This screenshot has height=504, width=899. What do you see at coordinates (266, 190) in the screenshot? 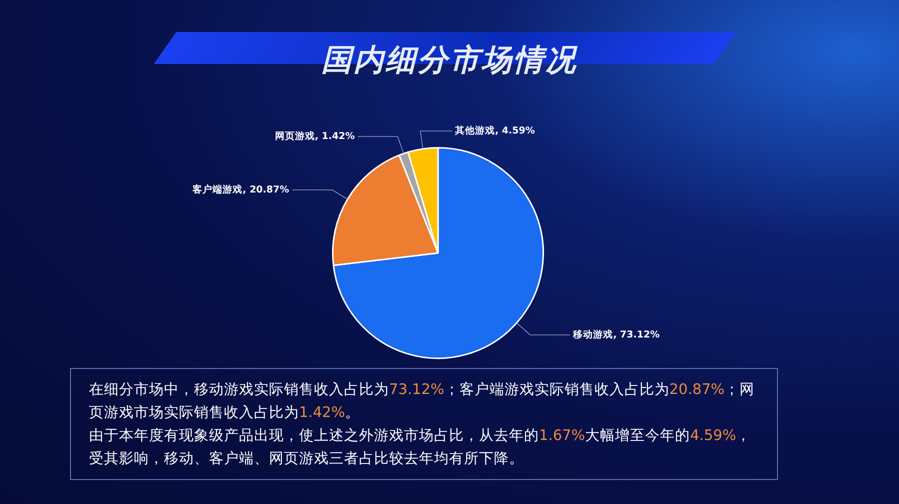
I see `data-label: , 20.87%` at bounding box center [266, 190].